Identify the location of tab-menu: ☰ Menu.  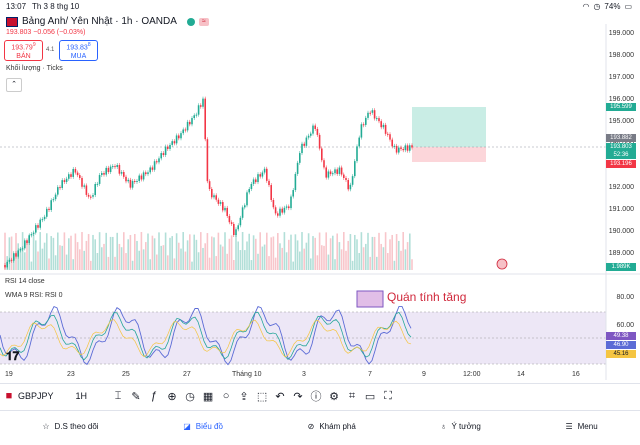
(581, 426).